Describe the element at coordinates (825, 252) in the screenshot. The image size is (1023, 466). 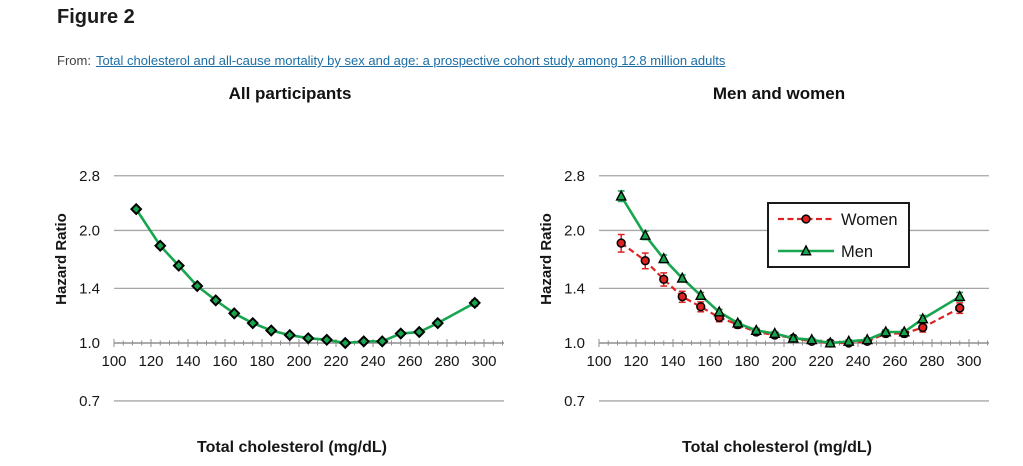
I see `legend-entry-men: Men` at that location.